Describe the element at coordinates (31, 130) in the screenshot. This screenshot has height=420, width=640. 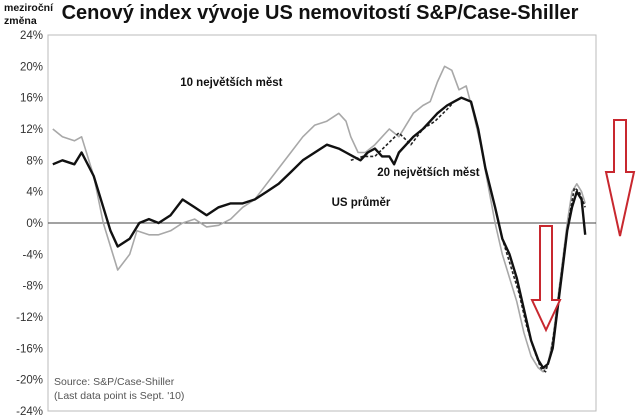
I see `y-tick-label: 12%` at that location.